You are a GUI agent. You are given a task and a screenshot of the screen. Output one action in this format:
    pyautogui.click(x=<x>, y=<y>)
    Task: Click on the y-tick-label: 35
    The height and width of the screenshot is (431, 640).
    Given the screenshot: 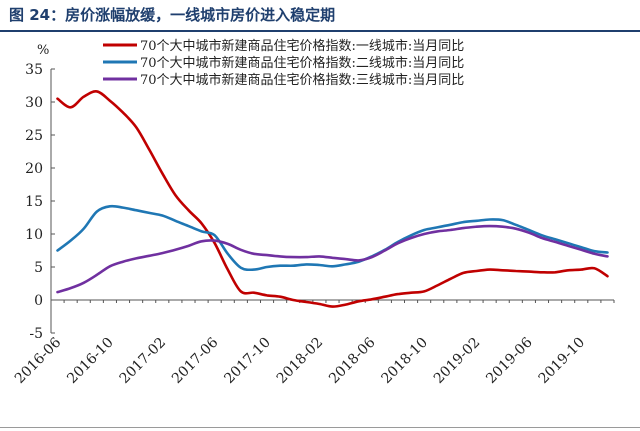 What is the action you would take?
    pyautogui.click(x=34, y=70)
    